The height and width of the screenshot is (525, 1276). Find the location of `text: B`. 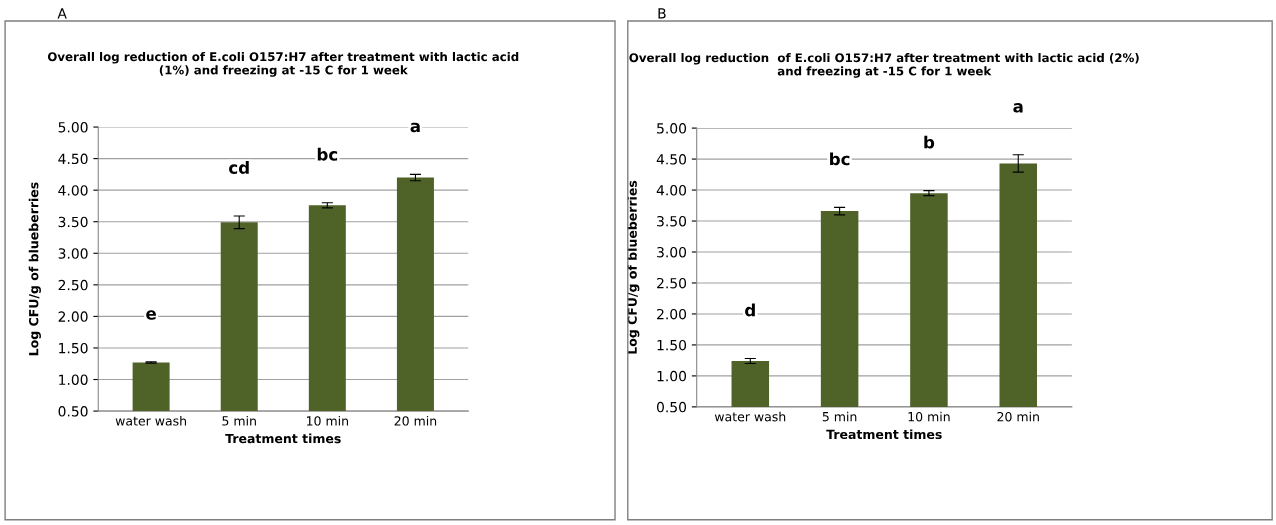

text: B is located at coordinates (662, 13).